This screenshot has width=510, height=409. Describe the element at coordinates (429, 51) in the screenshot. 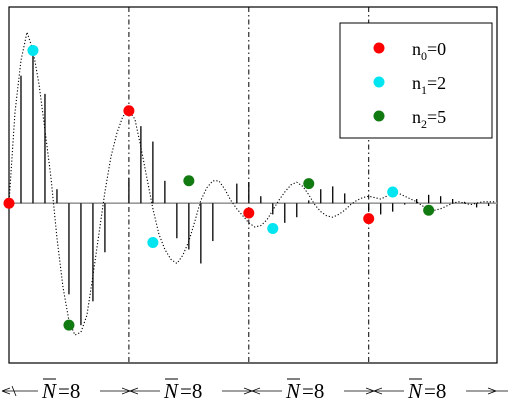

I see `legend-label-n0: n0=0` at that location.